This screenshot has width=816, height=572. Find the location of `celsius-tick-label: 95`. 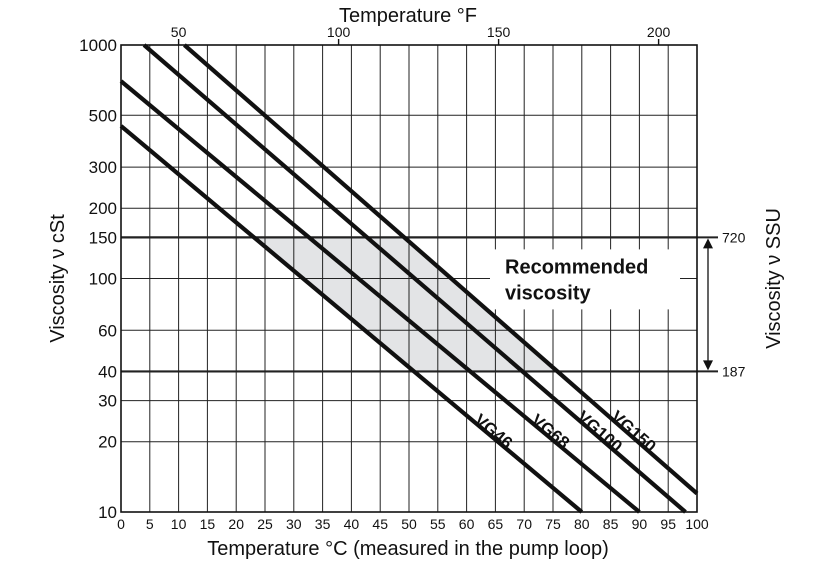

celsius-tick-label: 95 is located at coordinates (668, 524).